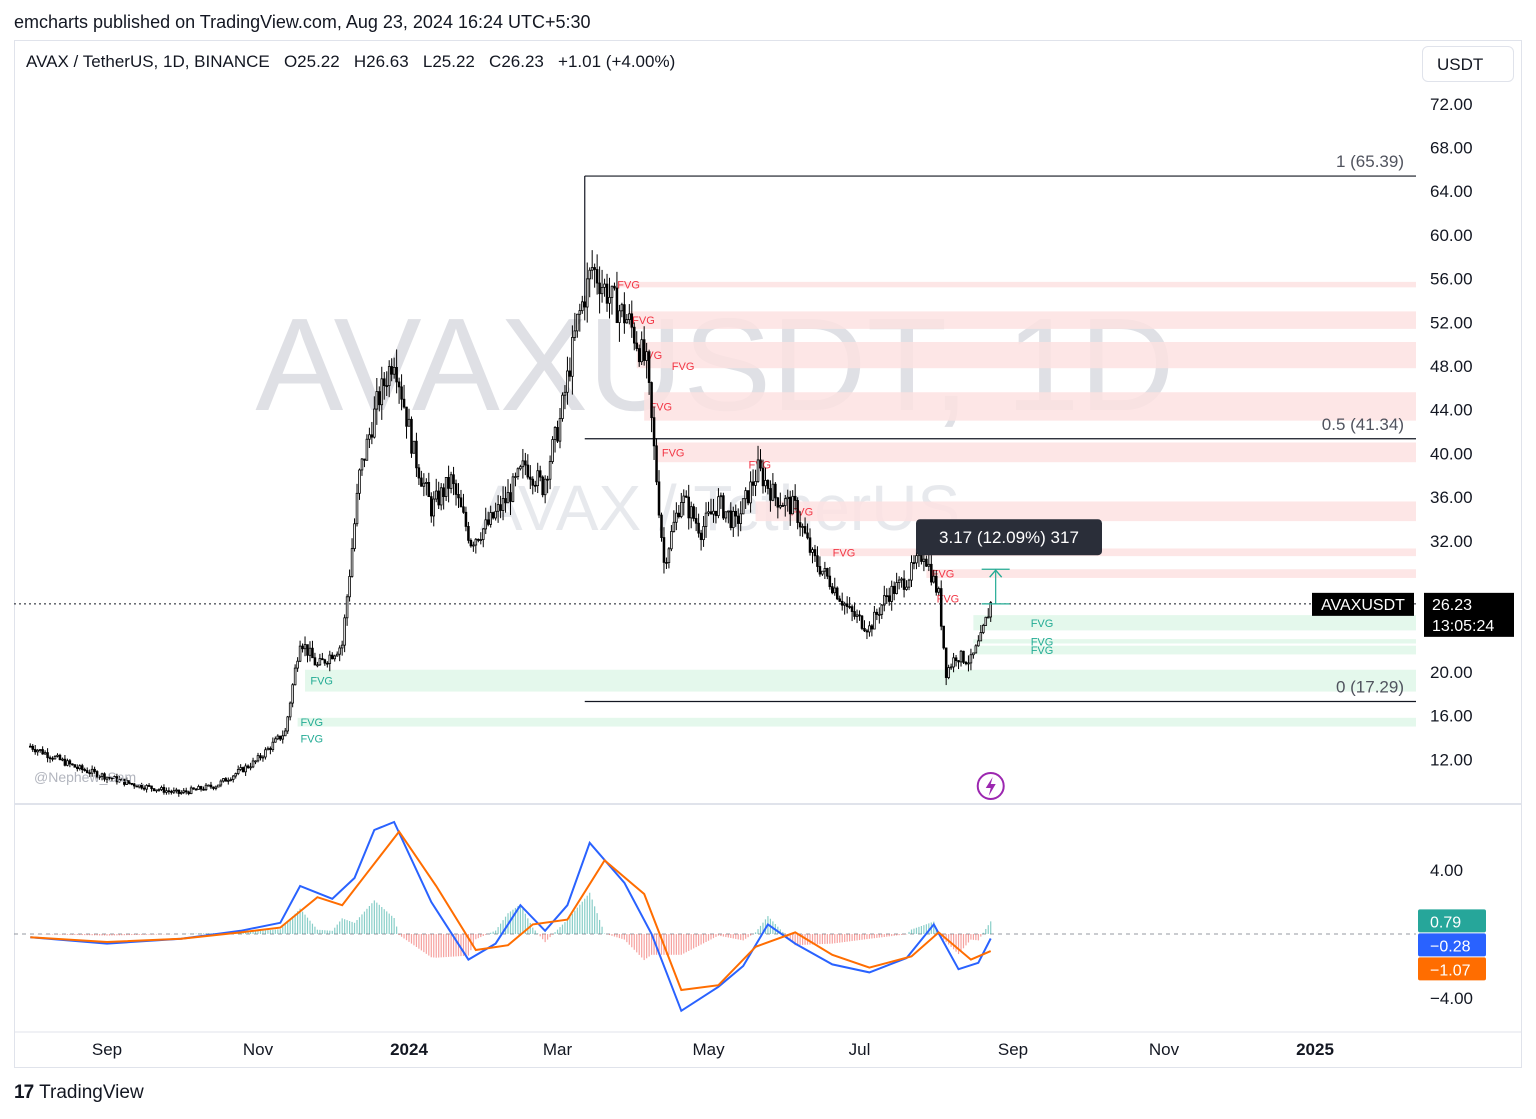 The width and height of the screenshot is (1536, 1119). Describe the element at coordinates (79, 1093) in the screenshot. I see `footer-brand: 17 TradingView` at that location.